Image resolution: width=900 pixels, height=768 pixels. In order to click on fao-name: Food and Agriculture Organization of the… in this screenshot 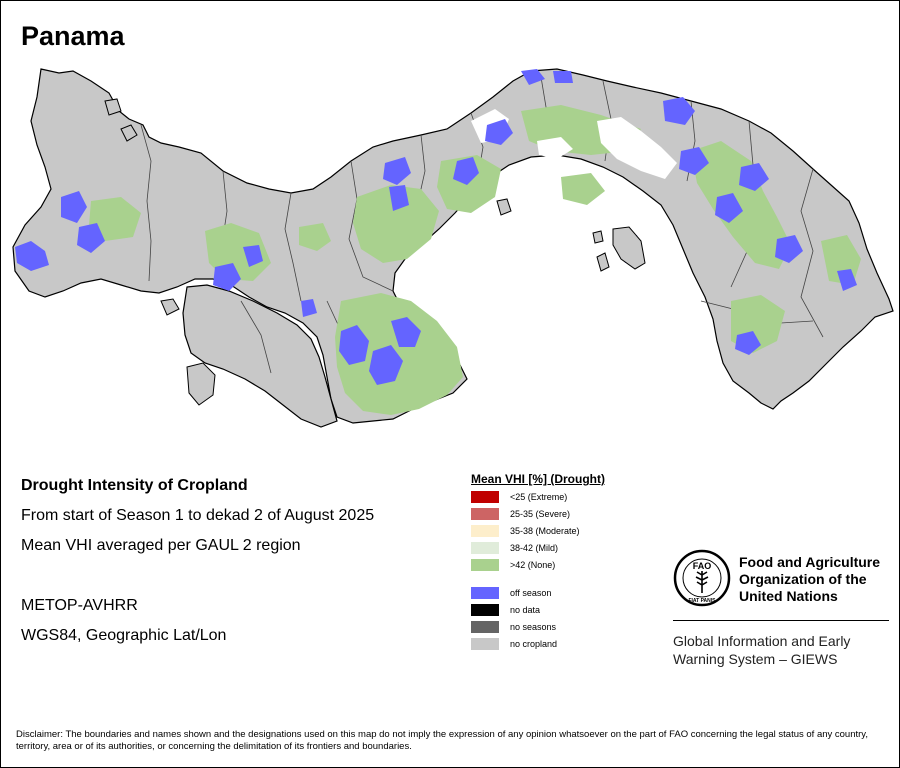, I will do `click(809, 579)`.